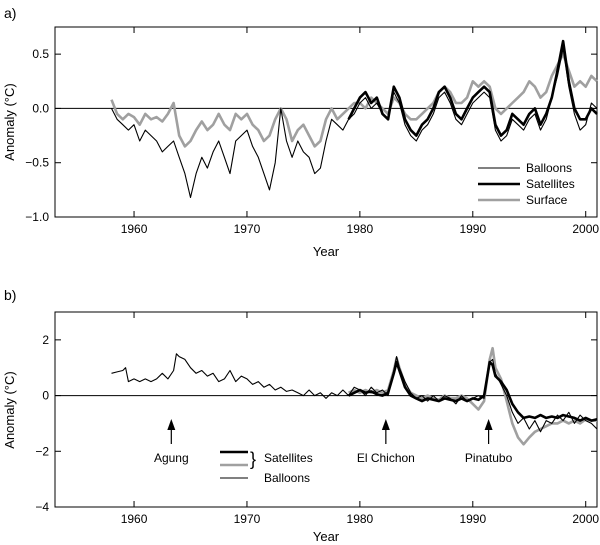 Image resolution: width=600 pixels, height=545 pixels. Describe the element at coordinates (134, 519) in the screenshot. I see `panel-b-xtick-label: 1960` at that location.